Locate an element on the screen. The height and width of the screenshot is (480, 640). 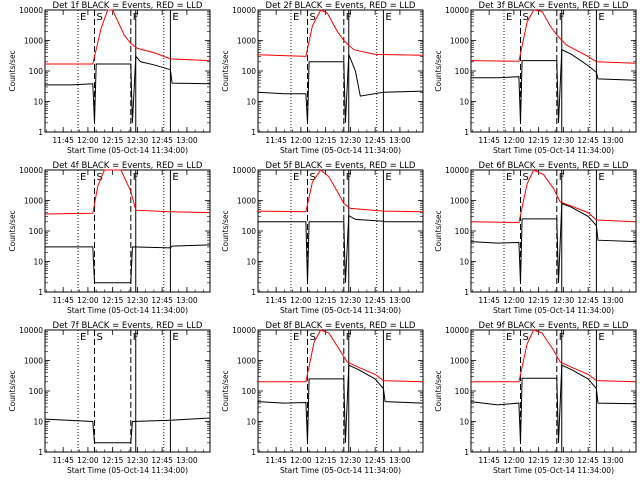
panel-7-ytick-label: 1 is located at coordinates (40, 452).